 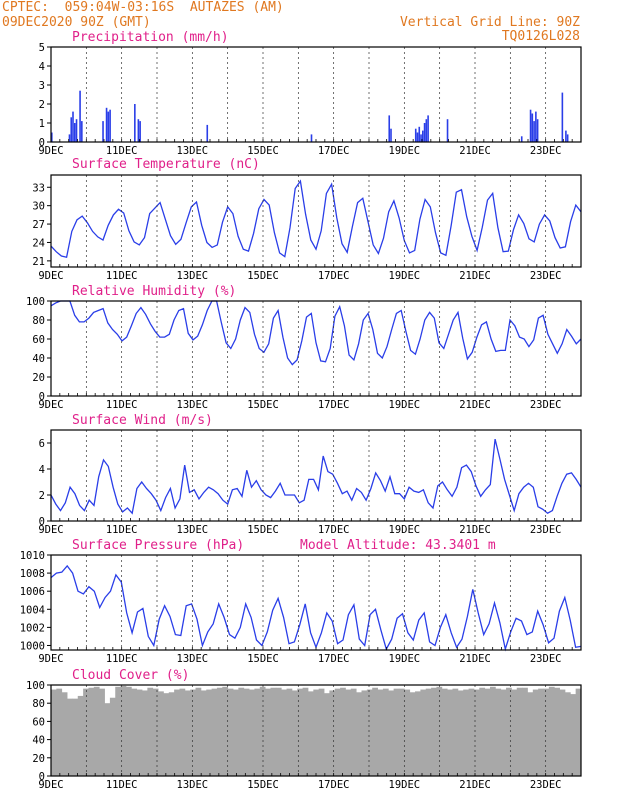 What do you see at coordinates (130, 675) in the screenshot?
I see `panel-title: Cloud Cover (%)` at bounding box center [130, 675].